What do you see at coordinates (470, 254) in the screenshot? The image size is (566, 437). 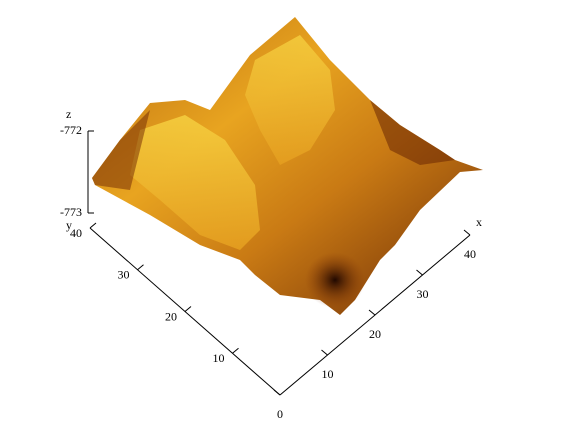 I see `x-tick-label: 40` at bounding box center [470, 254].